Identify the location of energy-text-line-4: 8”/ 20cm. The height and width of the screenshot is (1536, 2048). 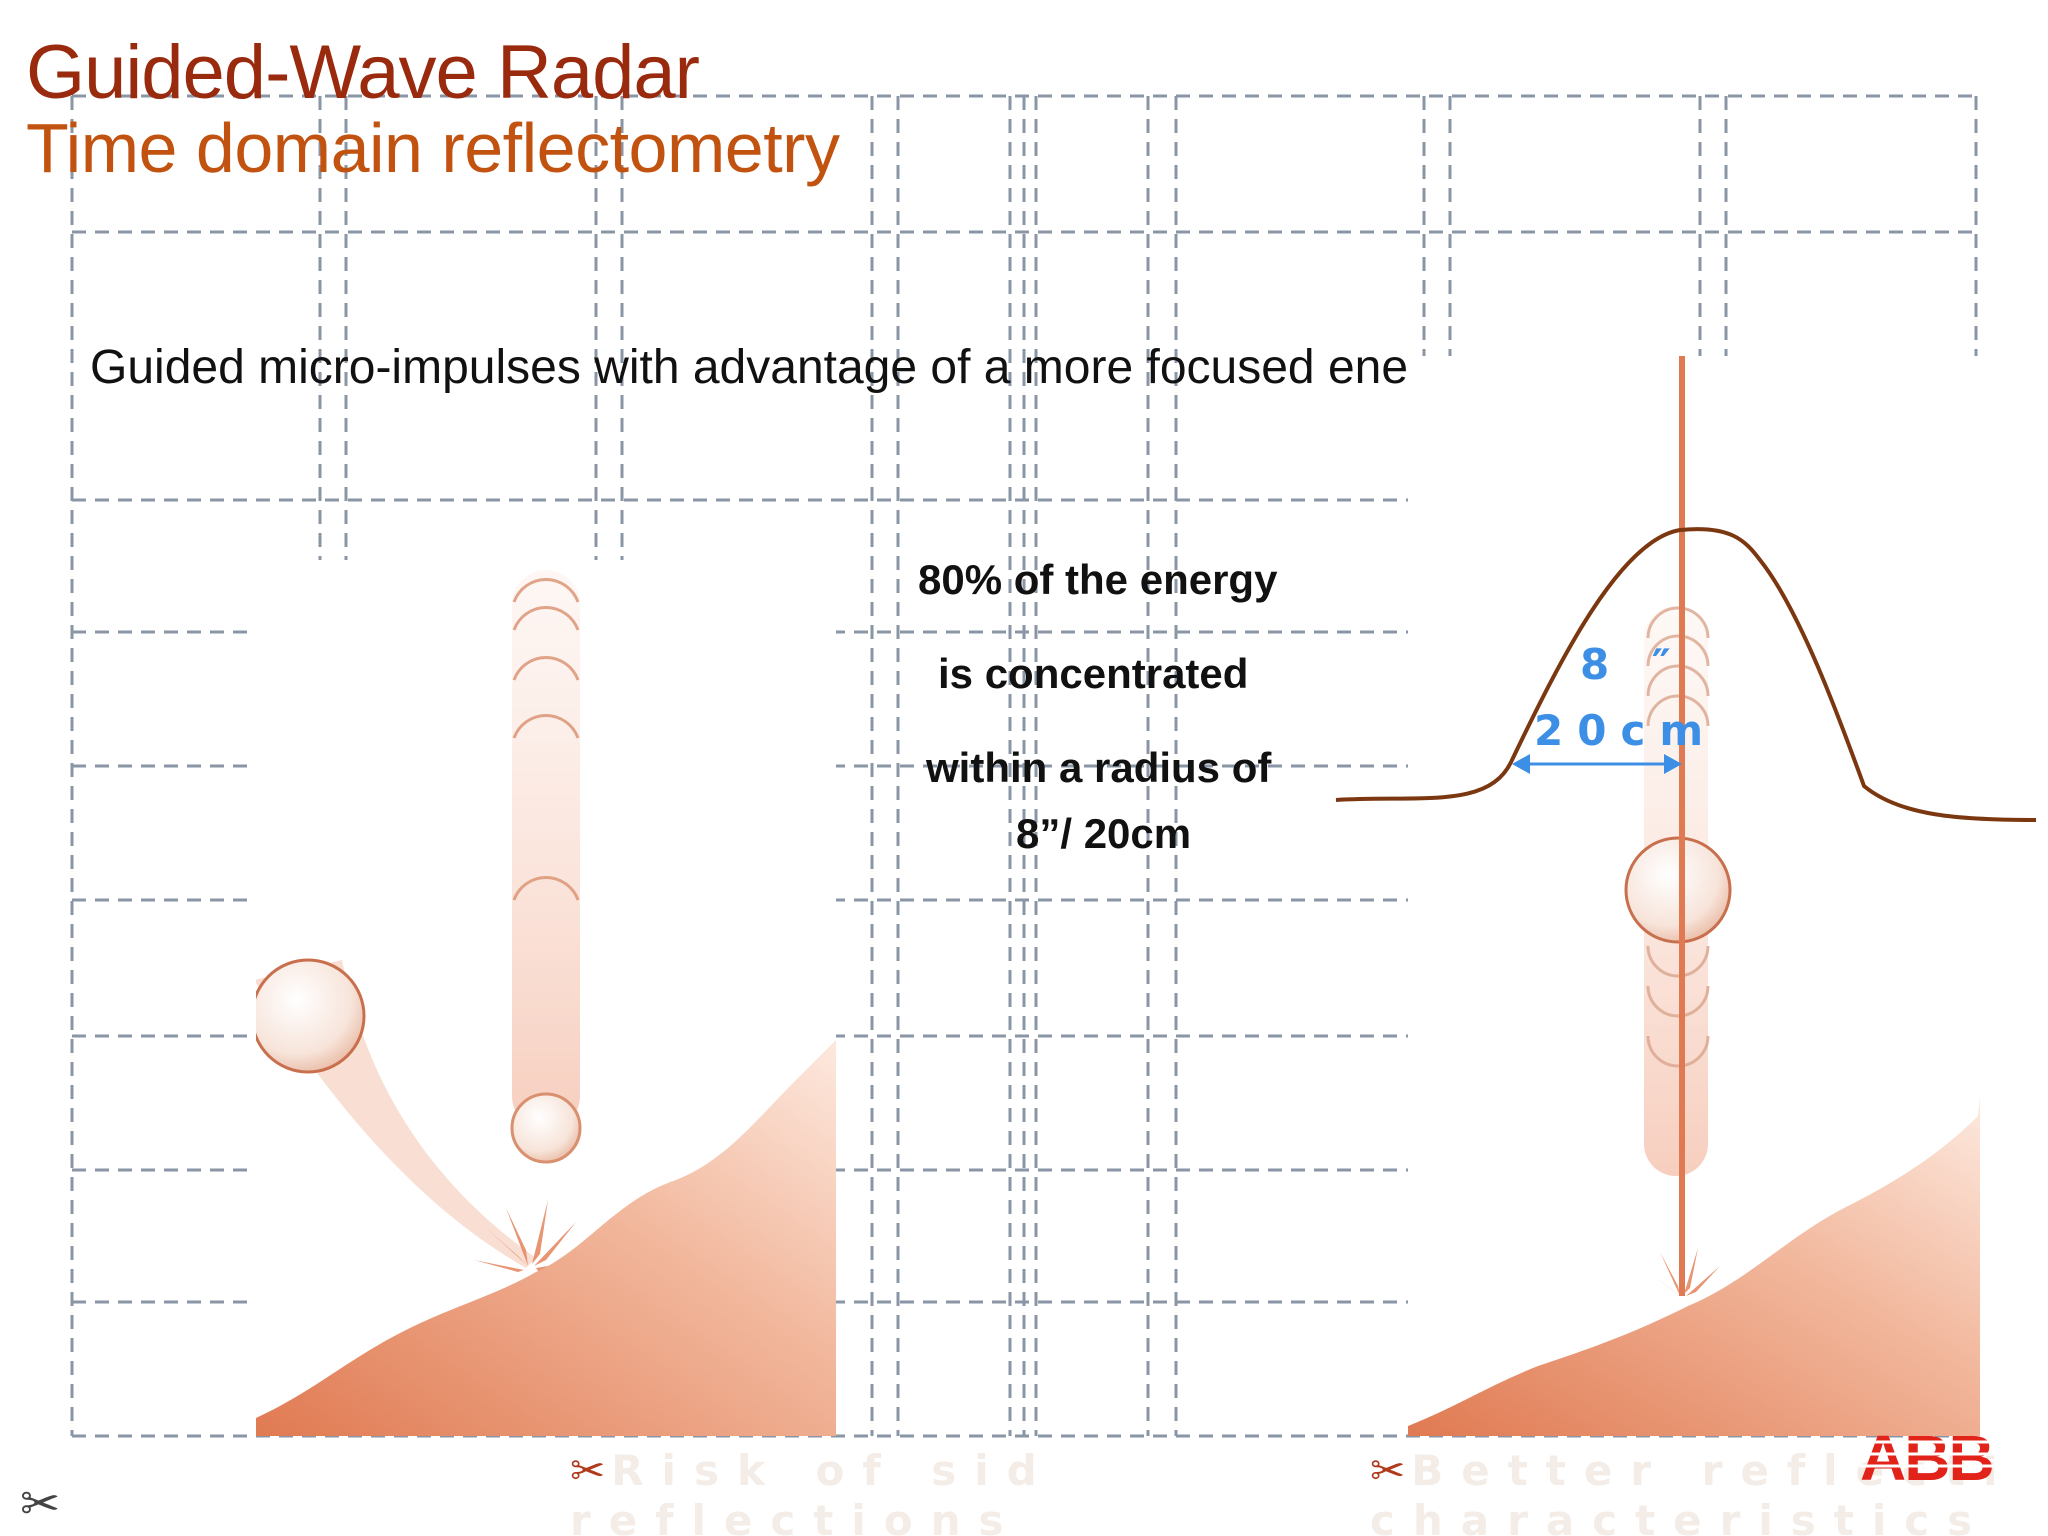
(1104, 833).